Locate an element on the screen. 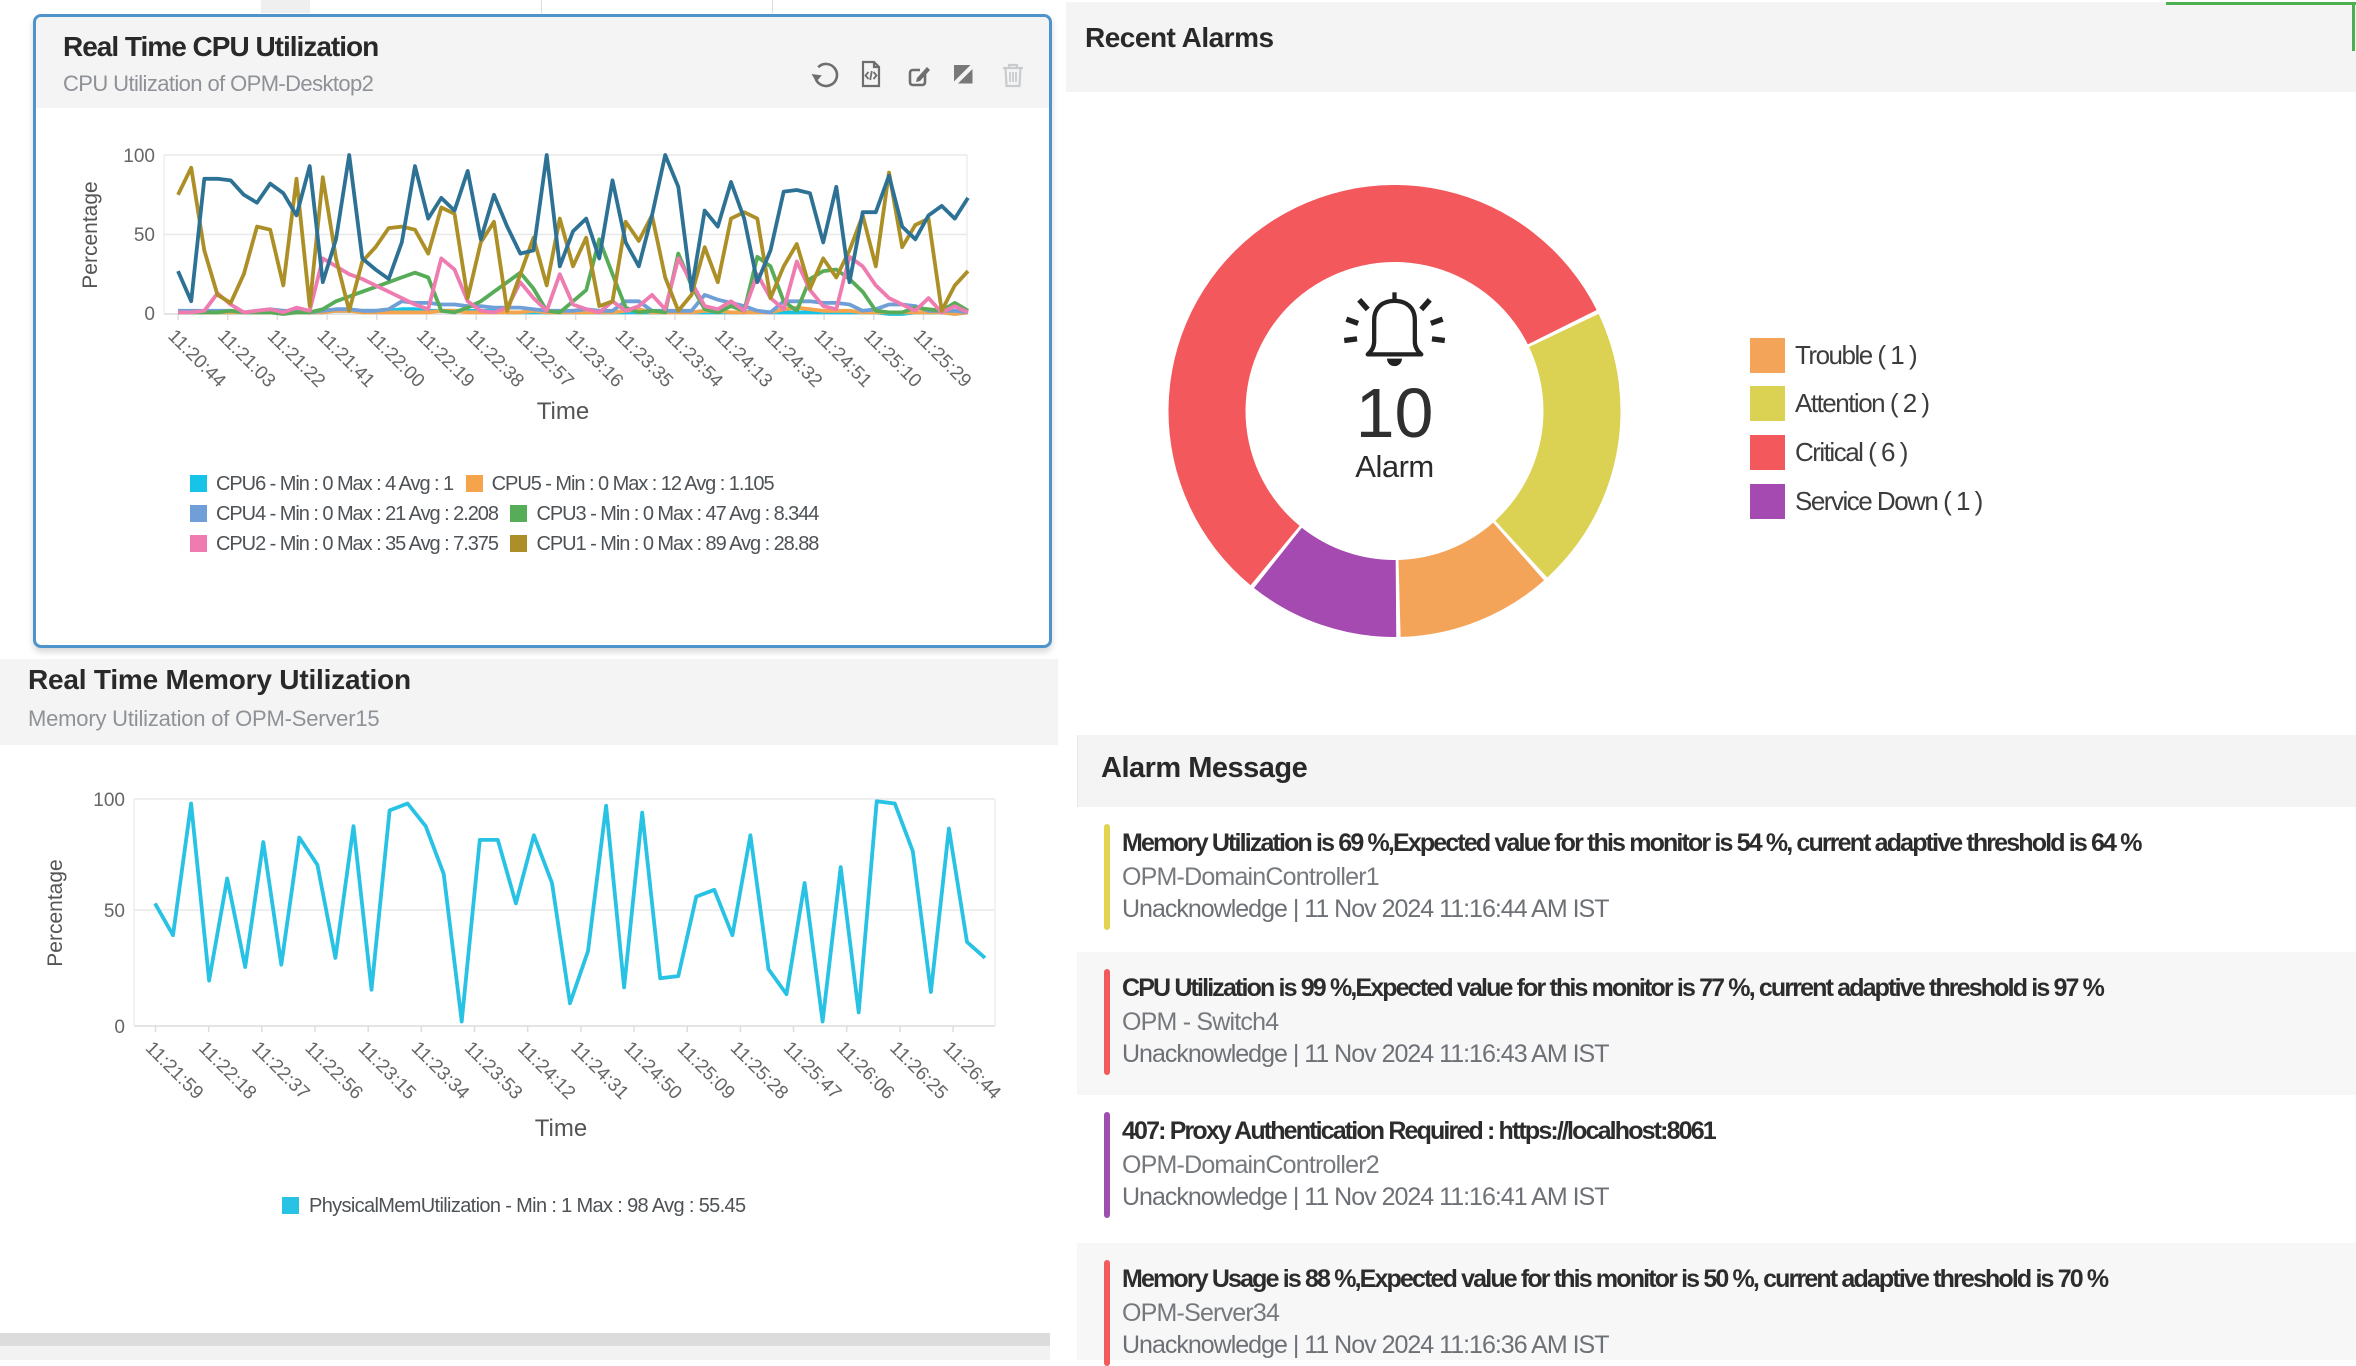 The height and width of the screenshot is (1366, 2356). svg-text: 11:23:34 is located at coordinates (440, 1071).